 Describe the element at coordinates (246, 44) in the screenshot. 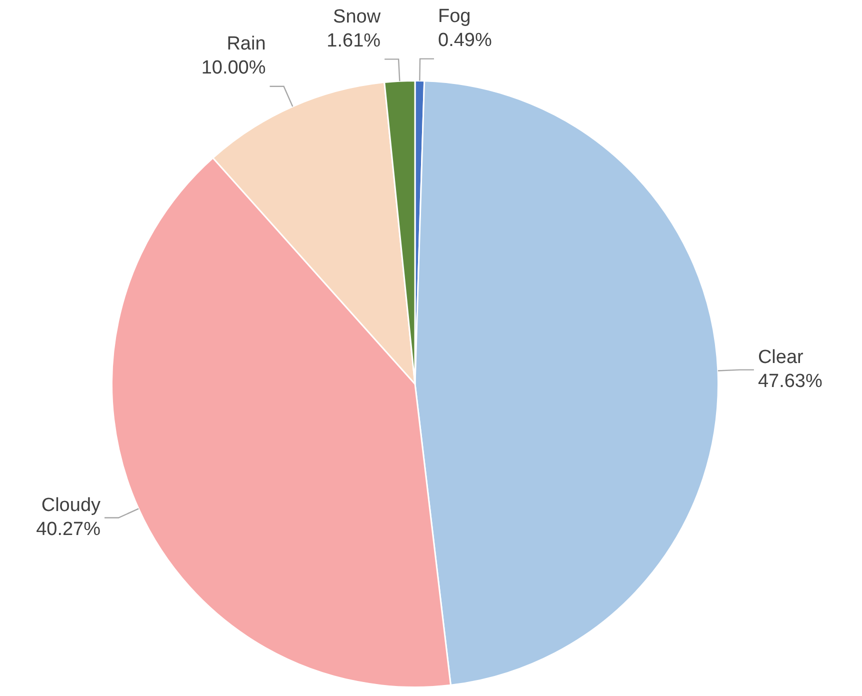

I see `slice-label: Rain` at that location.